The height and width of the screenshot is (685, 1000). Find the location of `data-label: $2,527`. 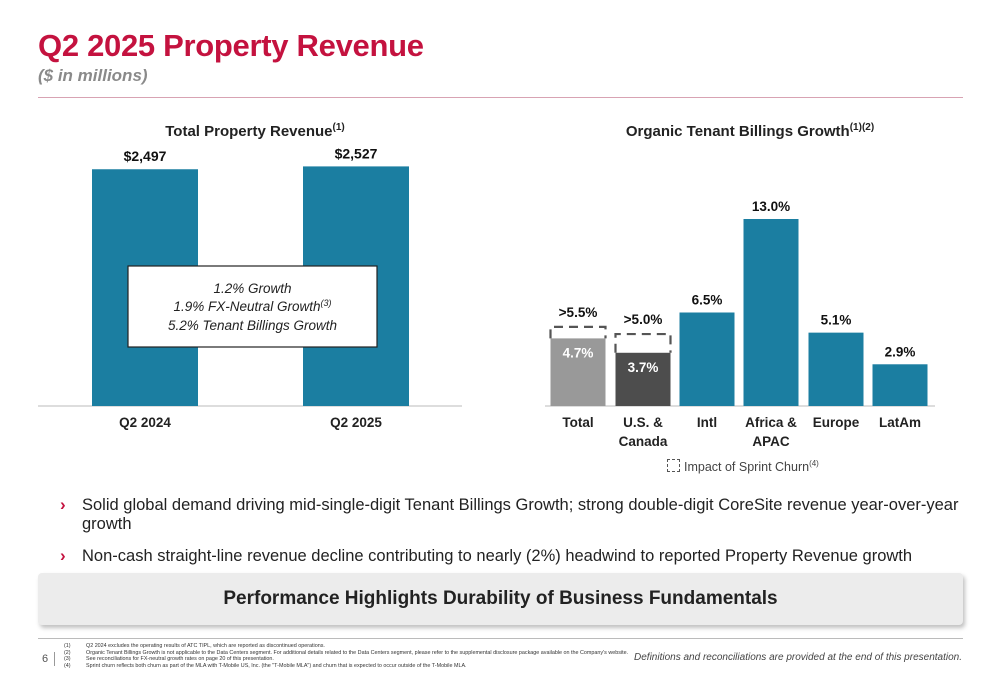

data-label: $2,527 is located at coordinates (356, 153).